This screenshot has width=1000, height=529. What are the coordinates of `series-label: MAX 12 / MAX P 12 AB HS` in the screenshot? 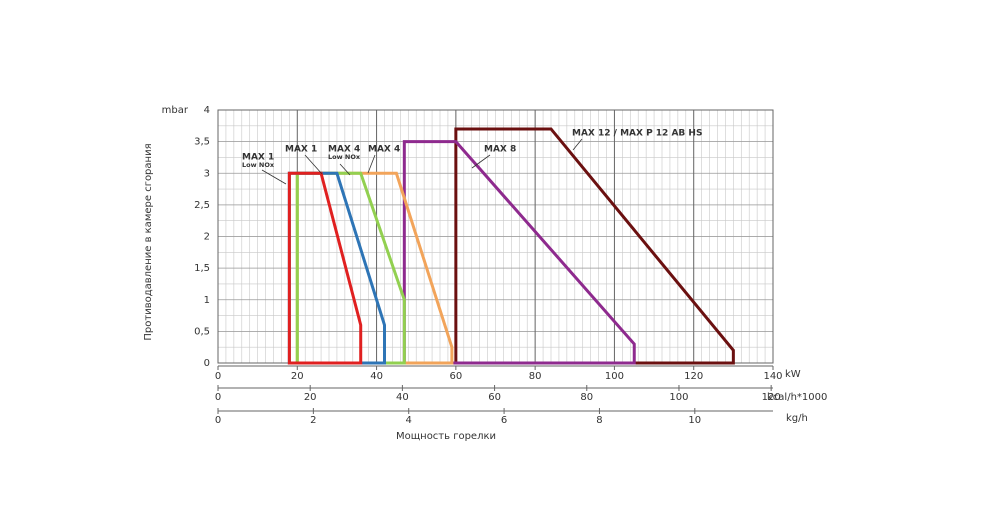 It's located at (637, 134).